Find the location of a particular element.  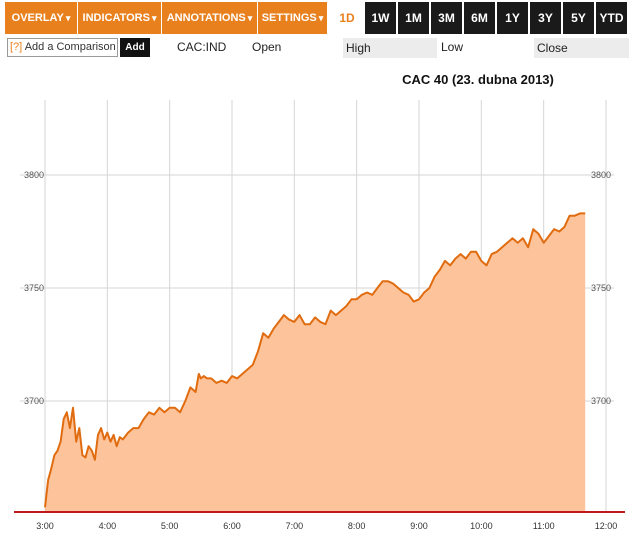

x-tick-label: 11:00 is located at coordinates (544, 526).